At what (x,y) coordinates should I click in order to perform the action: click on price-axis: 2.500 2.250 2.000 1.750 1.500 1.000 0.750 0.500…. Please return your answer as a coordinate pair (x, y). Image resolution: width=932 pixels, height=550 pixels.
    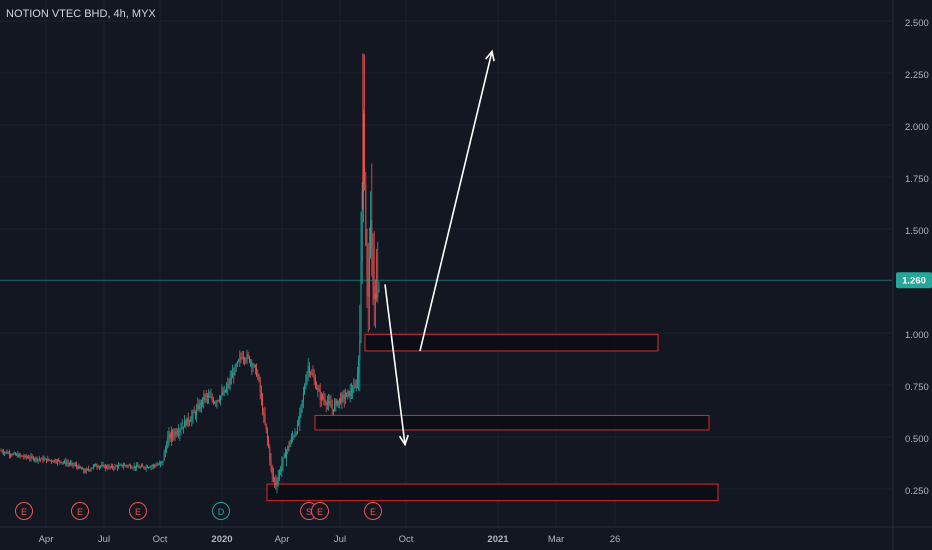
    Looking at the image, I should click on (914, 257).